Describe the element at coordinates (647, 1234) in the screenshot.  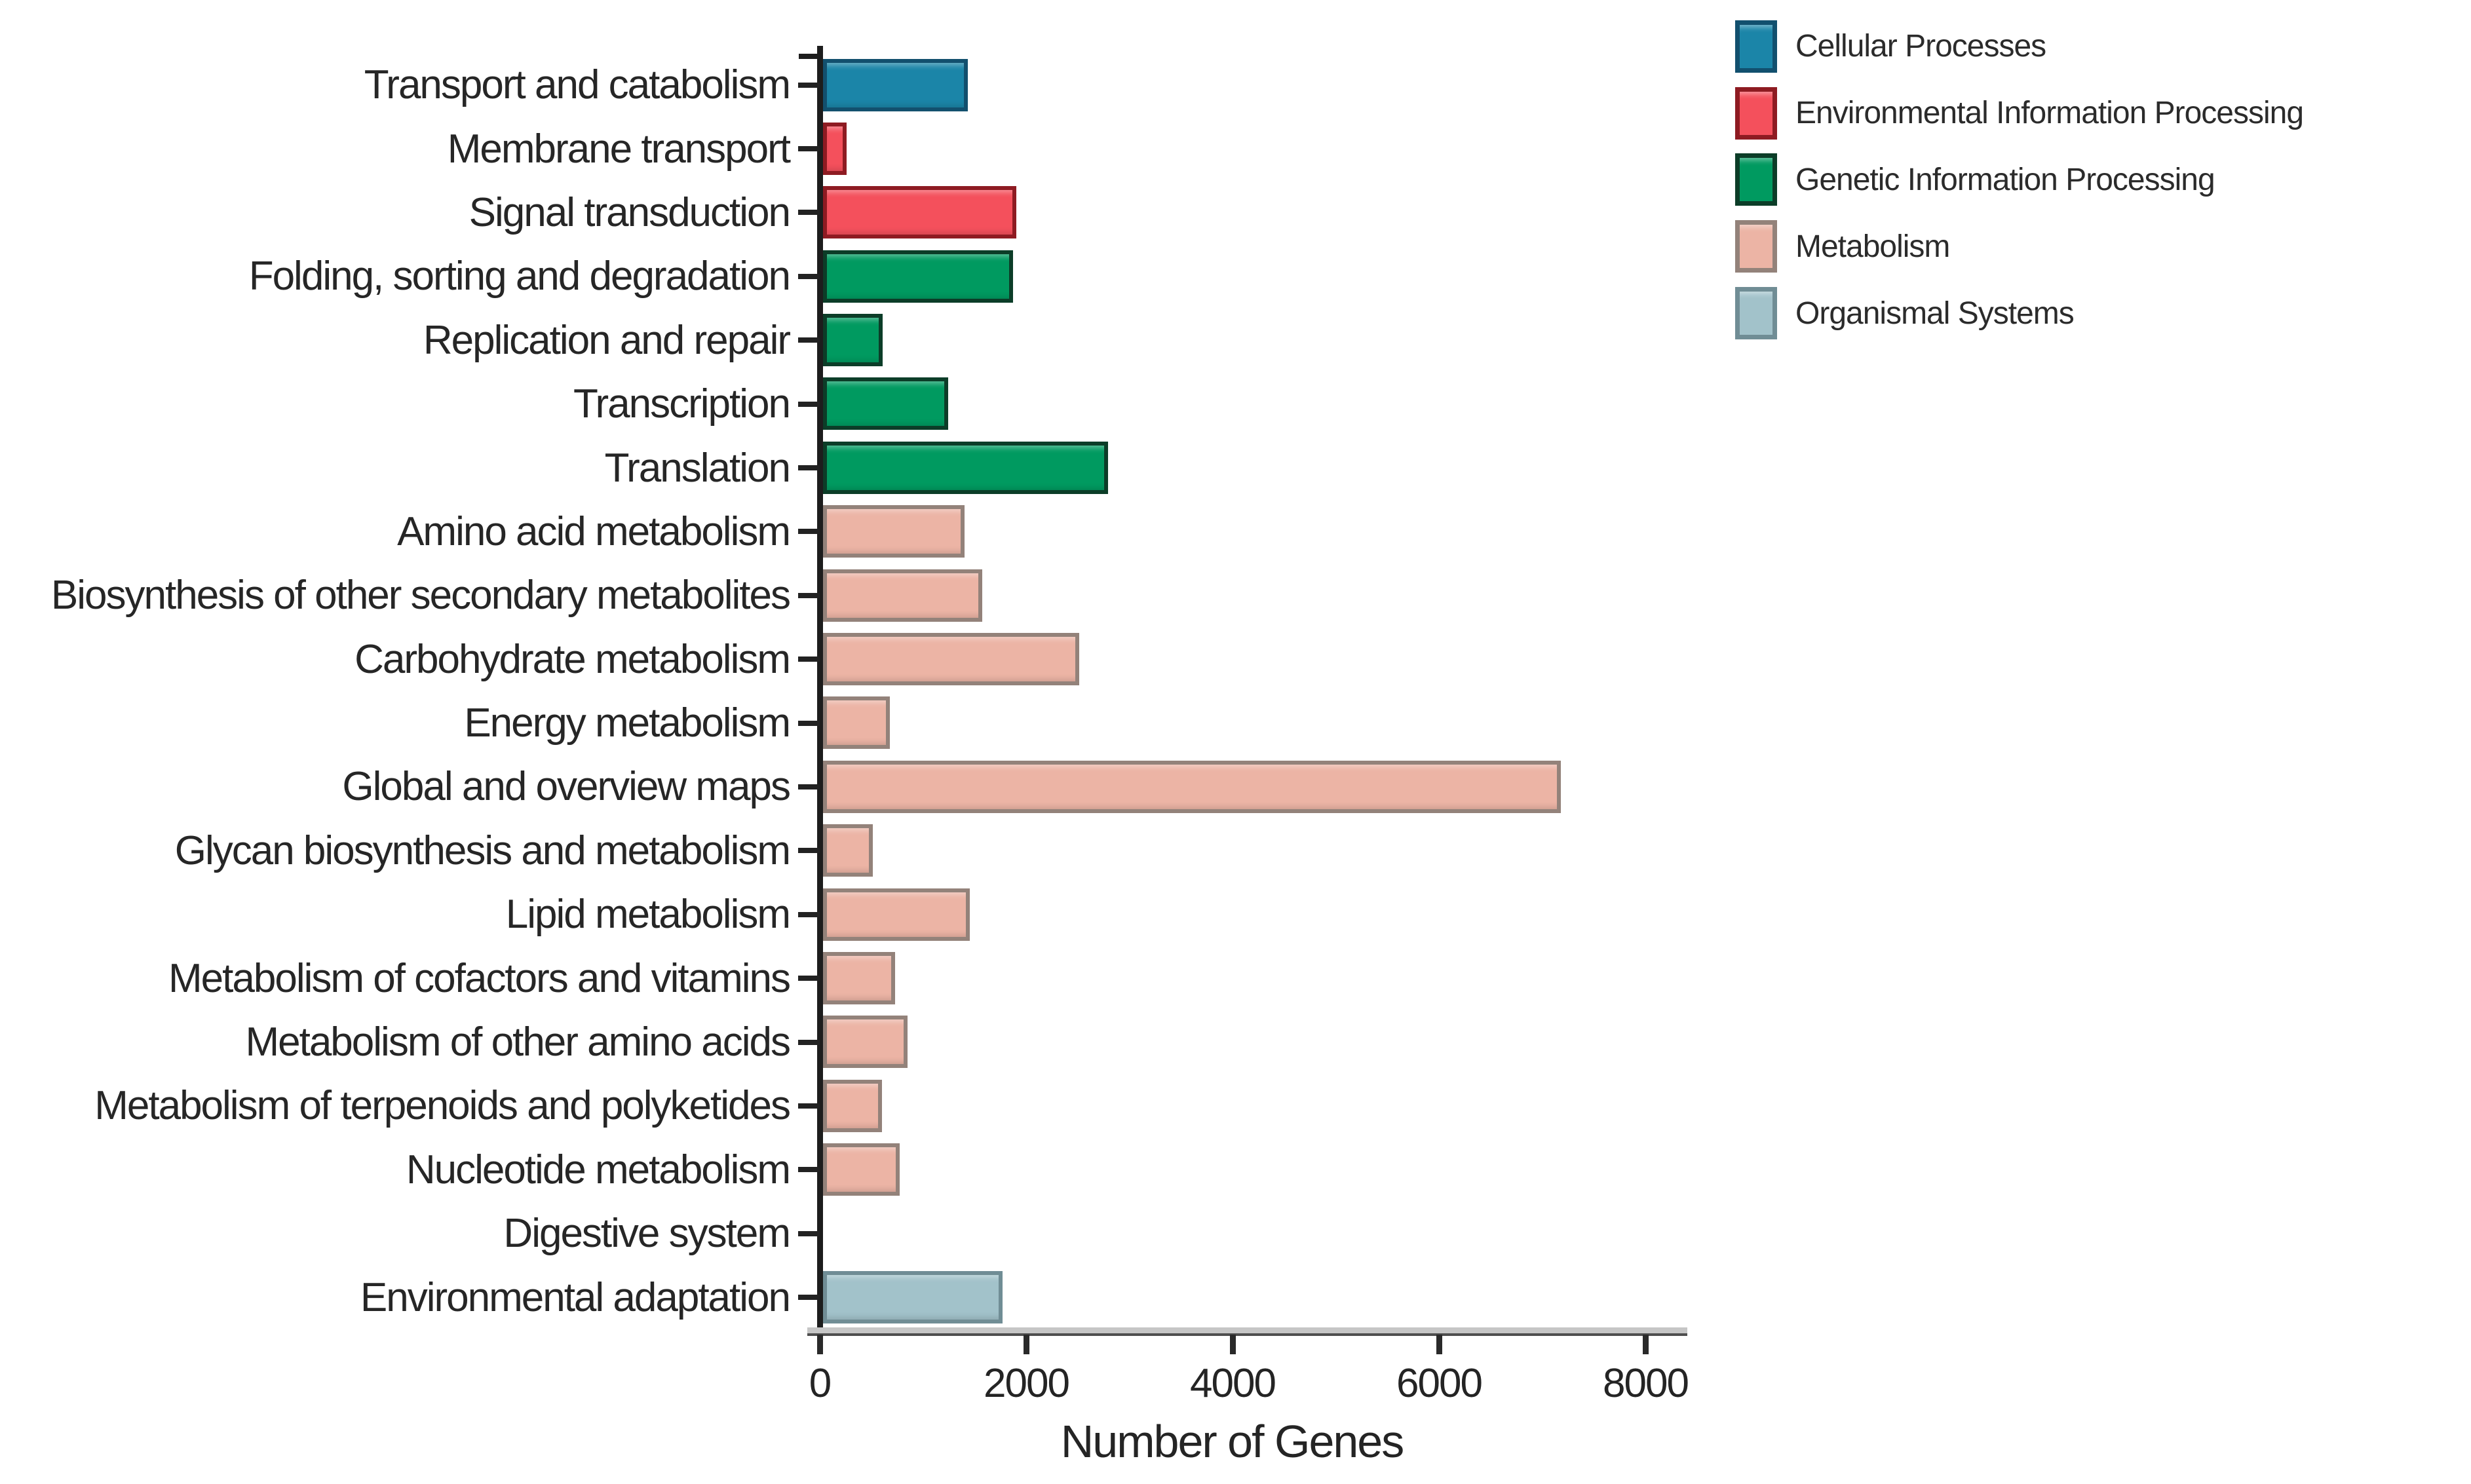
I see `category-label: Digestive system` at that location.